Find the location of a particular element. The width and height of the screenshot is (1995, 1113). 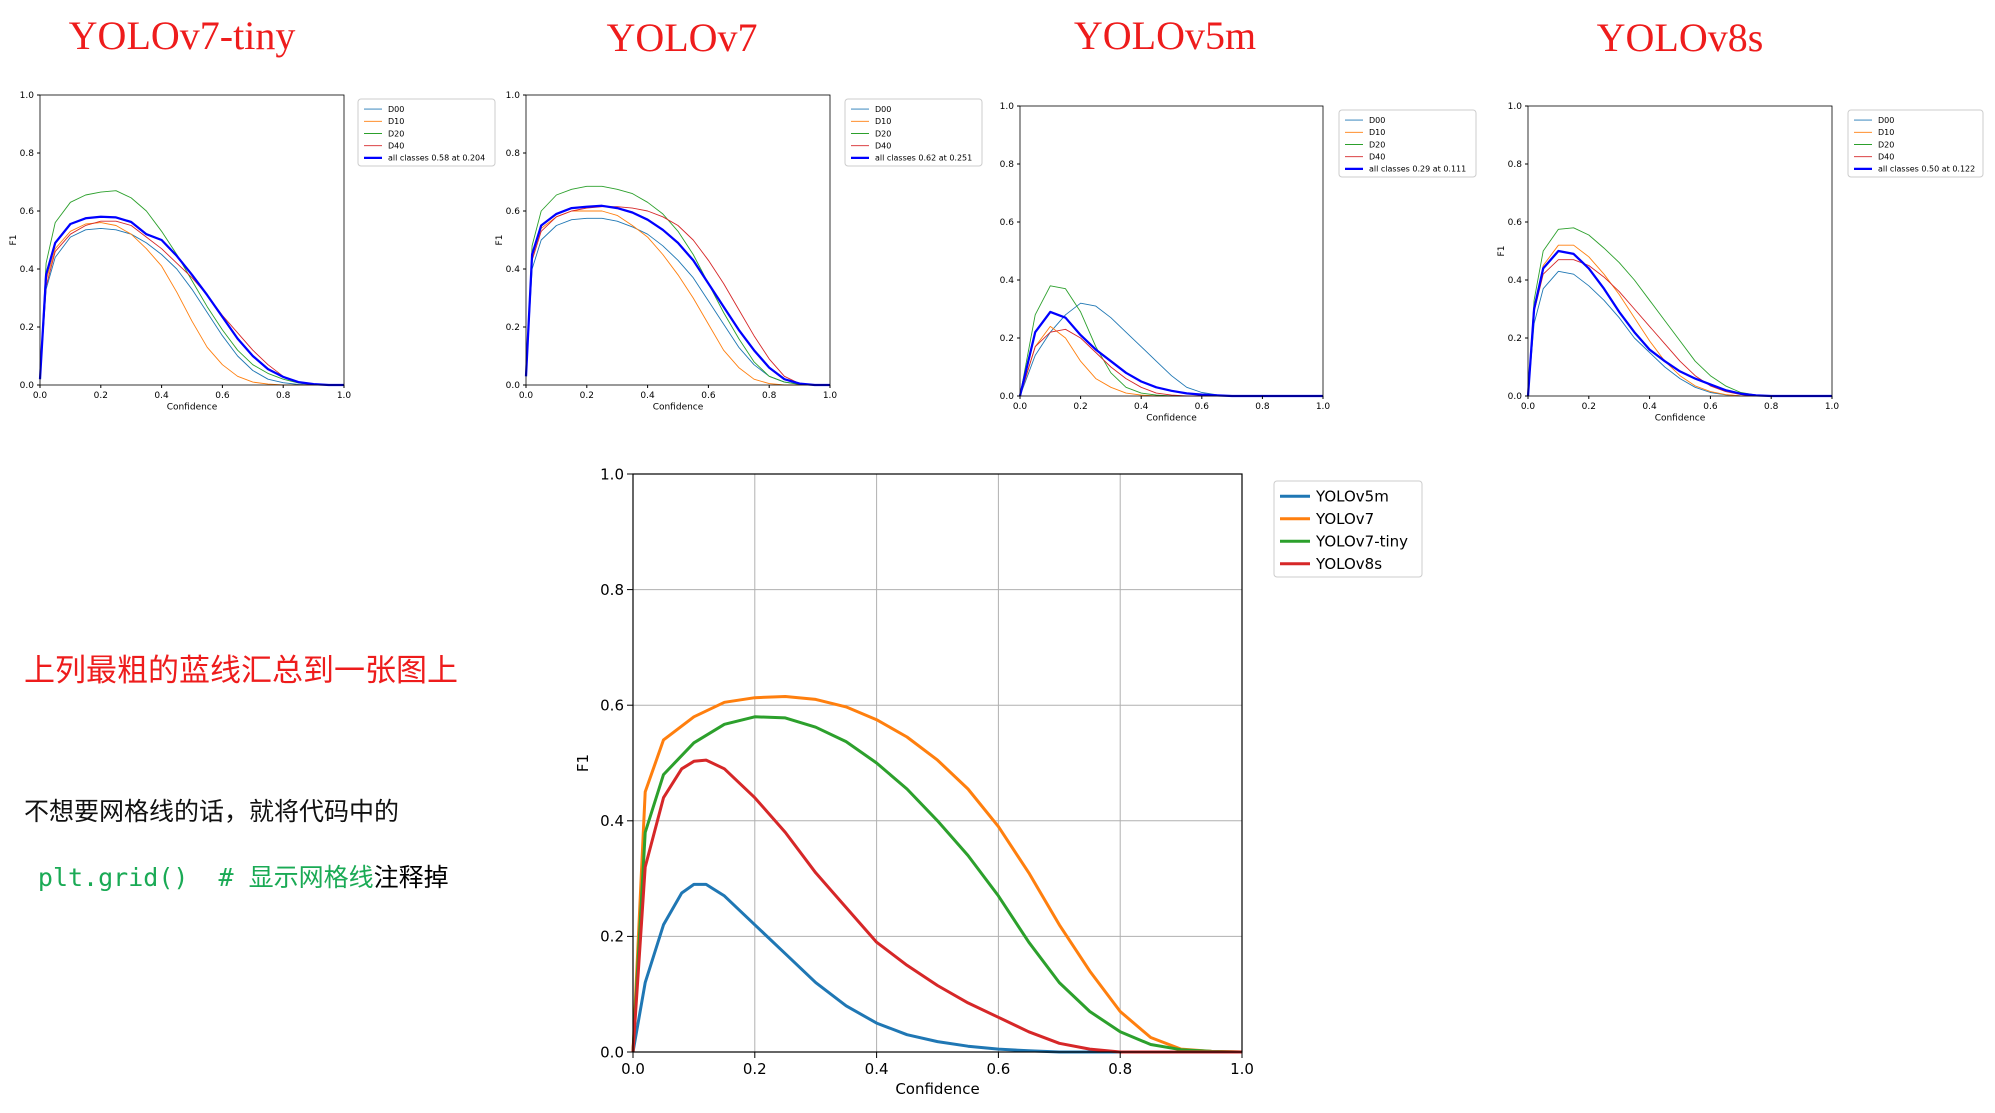

legend-label: YOLOv5m is located at coordinates (1352, 497).